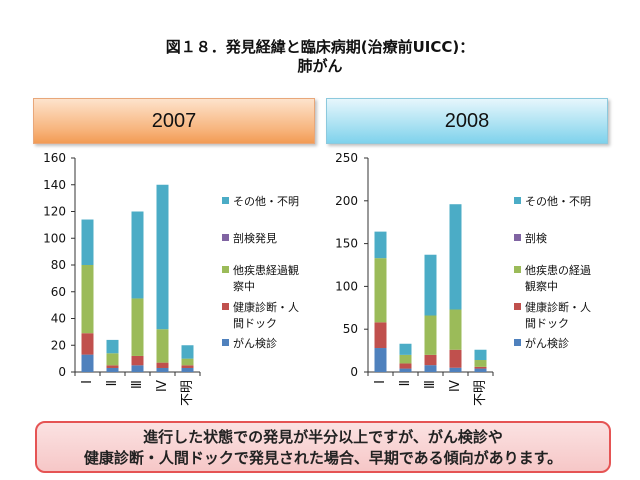 The image size is (640, 480). Describe the element at coordinates (536, 238) in the screenshot. I see `legend-label: 剖検` at that location.